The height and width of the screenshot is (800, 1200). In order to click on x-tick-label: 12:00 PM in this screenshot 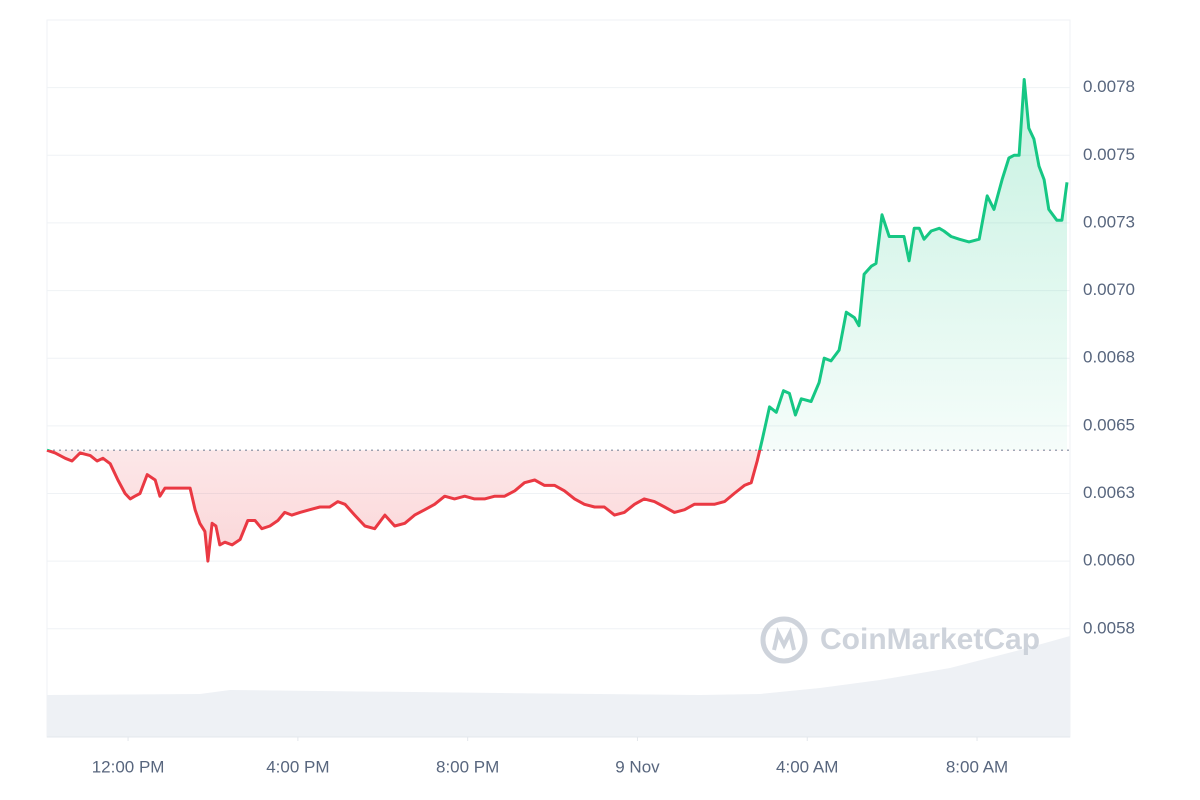, I will do `click(128, 766)`.